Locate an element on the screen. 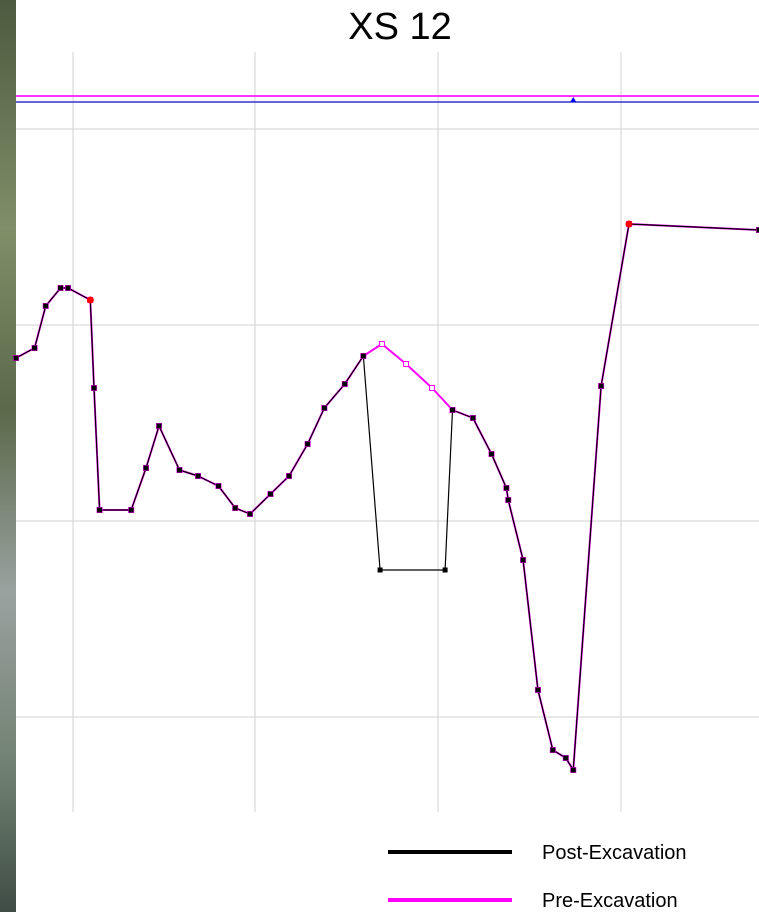  legend: Post-Excavation Pre-Excavation is located at coordinates (537, 877).